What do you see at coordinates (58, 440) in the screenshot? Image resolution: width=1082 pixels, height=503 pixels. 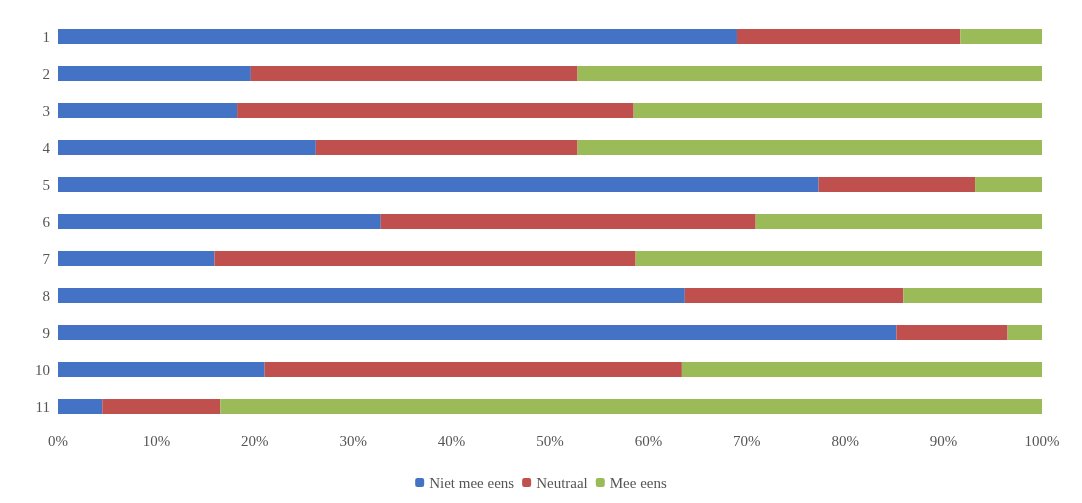 I see `x-tick-label: 0%` at bounding box center [58, 440].